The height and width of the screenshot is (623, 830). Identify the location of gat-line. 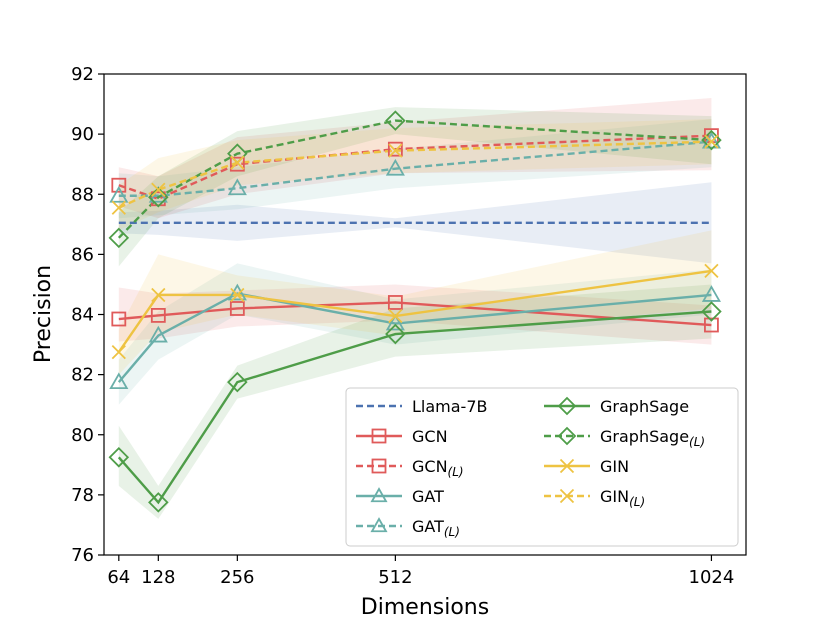
(414, 337).